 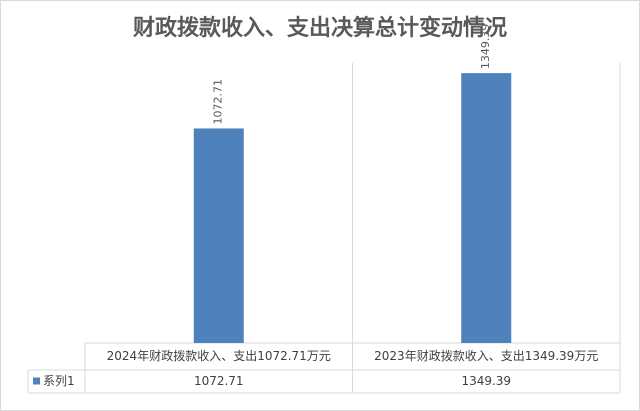 What do you see at coordinates (485, 47) in the screenshot?
I see `value-label: 1349.39` at bounding box center [485, 47].